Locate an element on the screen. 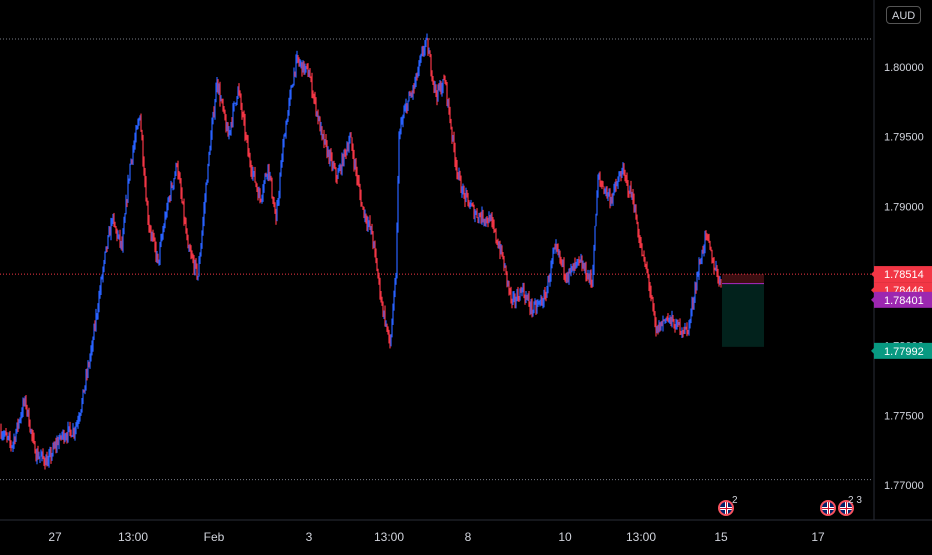  currency-badge: AUD is located at coordinates (904, 15).